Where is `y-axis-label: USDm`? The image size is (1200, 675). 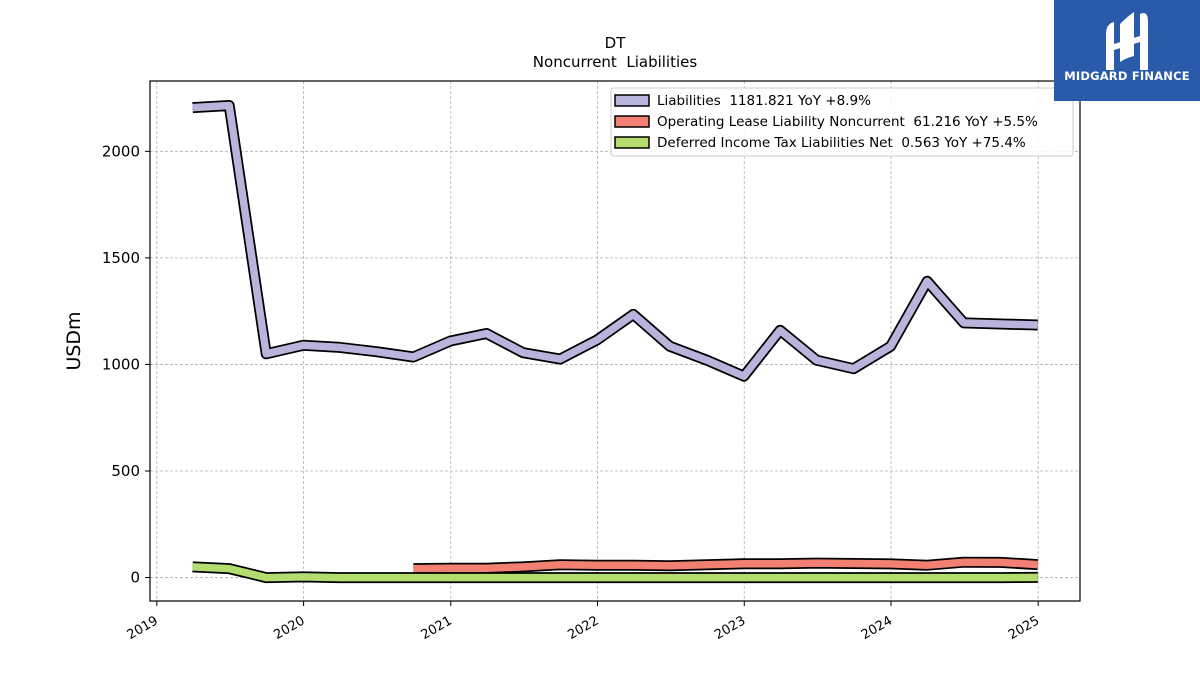
y-axis-label: USDm is located at coordinates (74, 340).